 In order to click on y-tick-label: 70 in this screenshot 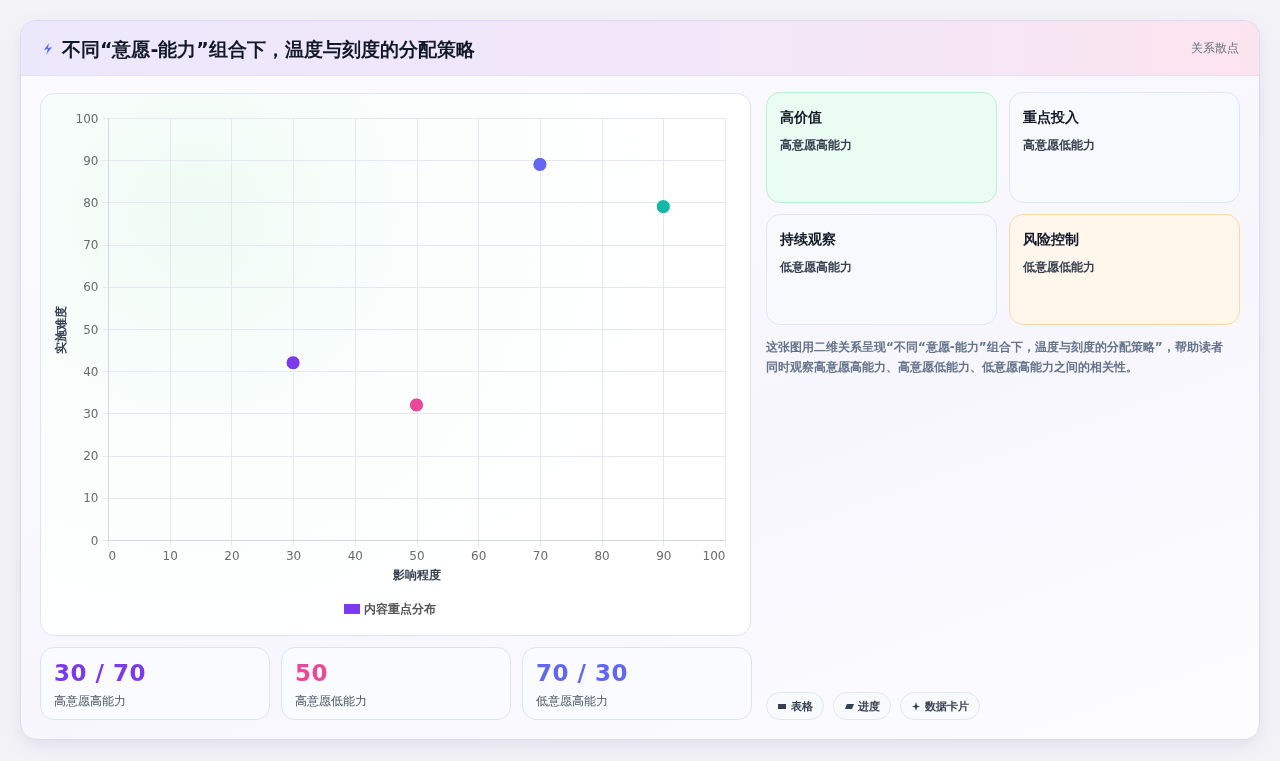, I will do `click(91, 245)`.